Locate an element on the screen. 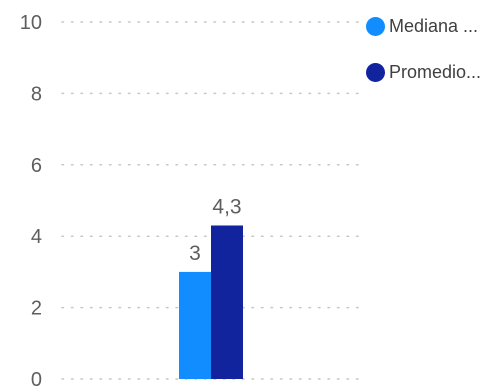 This screenshot has height=388, width=502. y-tick-label: 0 is located at coordinates (36, 378).